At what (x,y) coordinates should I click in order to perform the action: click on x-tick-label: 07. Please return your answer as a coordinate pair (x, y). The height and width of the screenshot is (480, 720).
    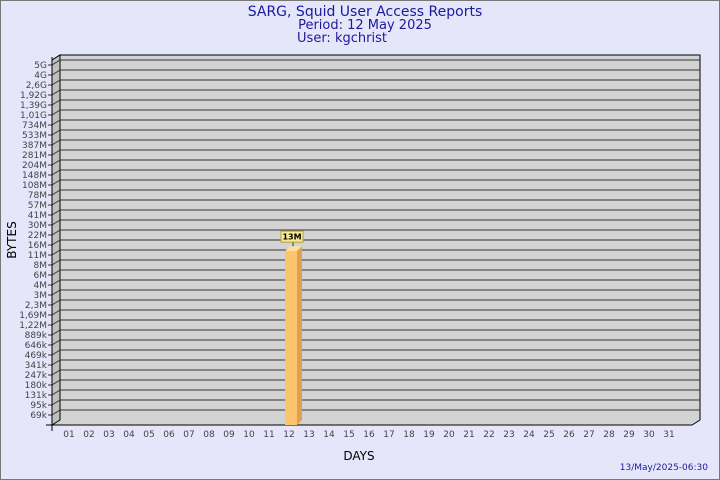
    Looking at the image, I should click on (188, 435).